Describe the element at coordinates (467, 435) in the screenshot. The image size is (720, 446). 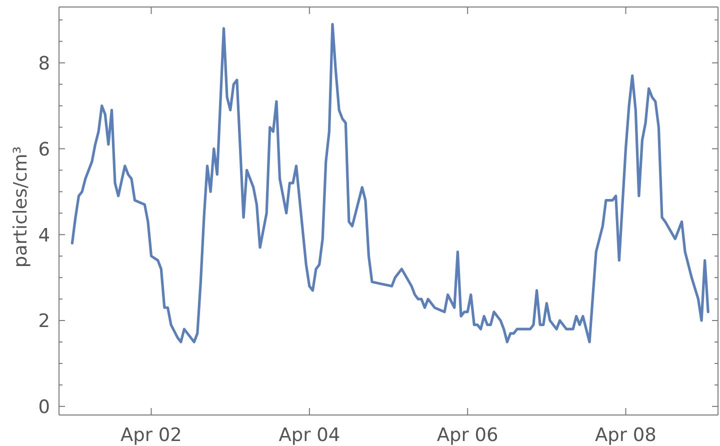
I see `x-tick-label: Apr 06` at that location.